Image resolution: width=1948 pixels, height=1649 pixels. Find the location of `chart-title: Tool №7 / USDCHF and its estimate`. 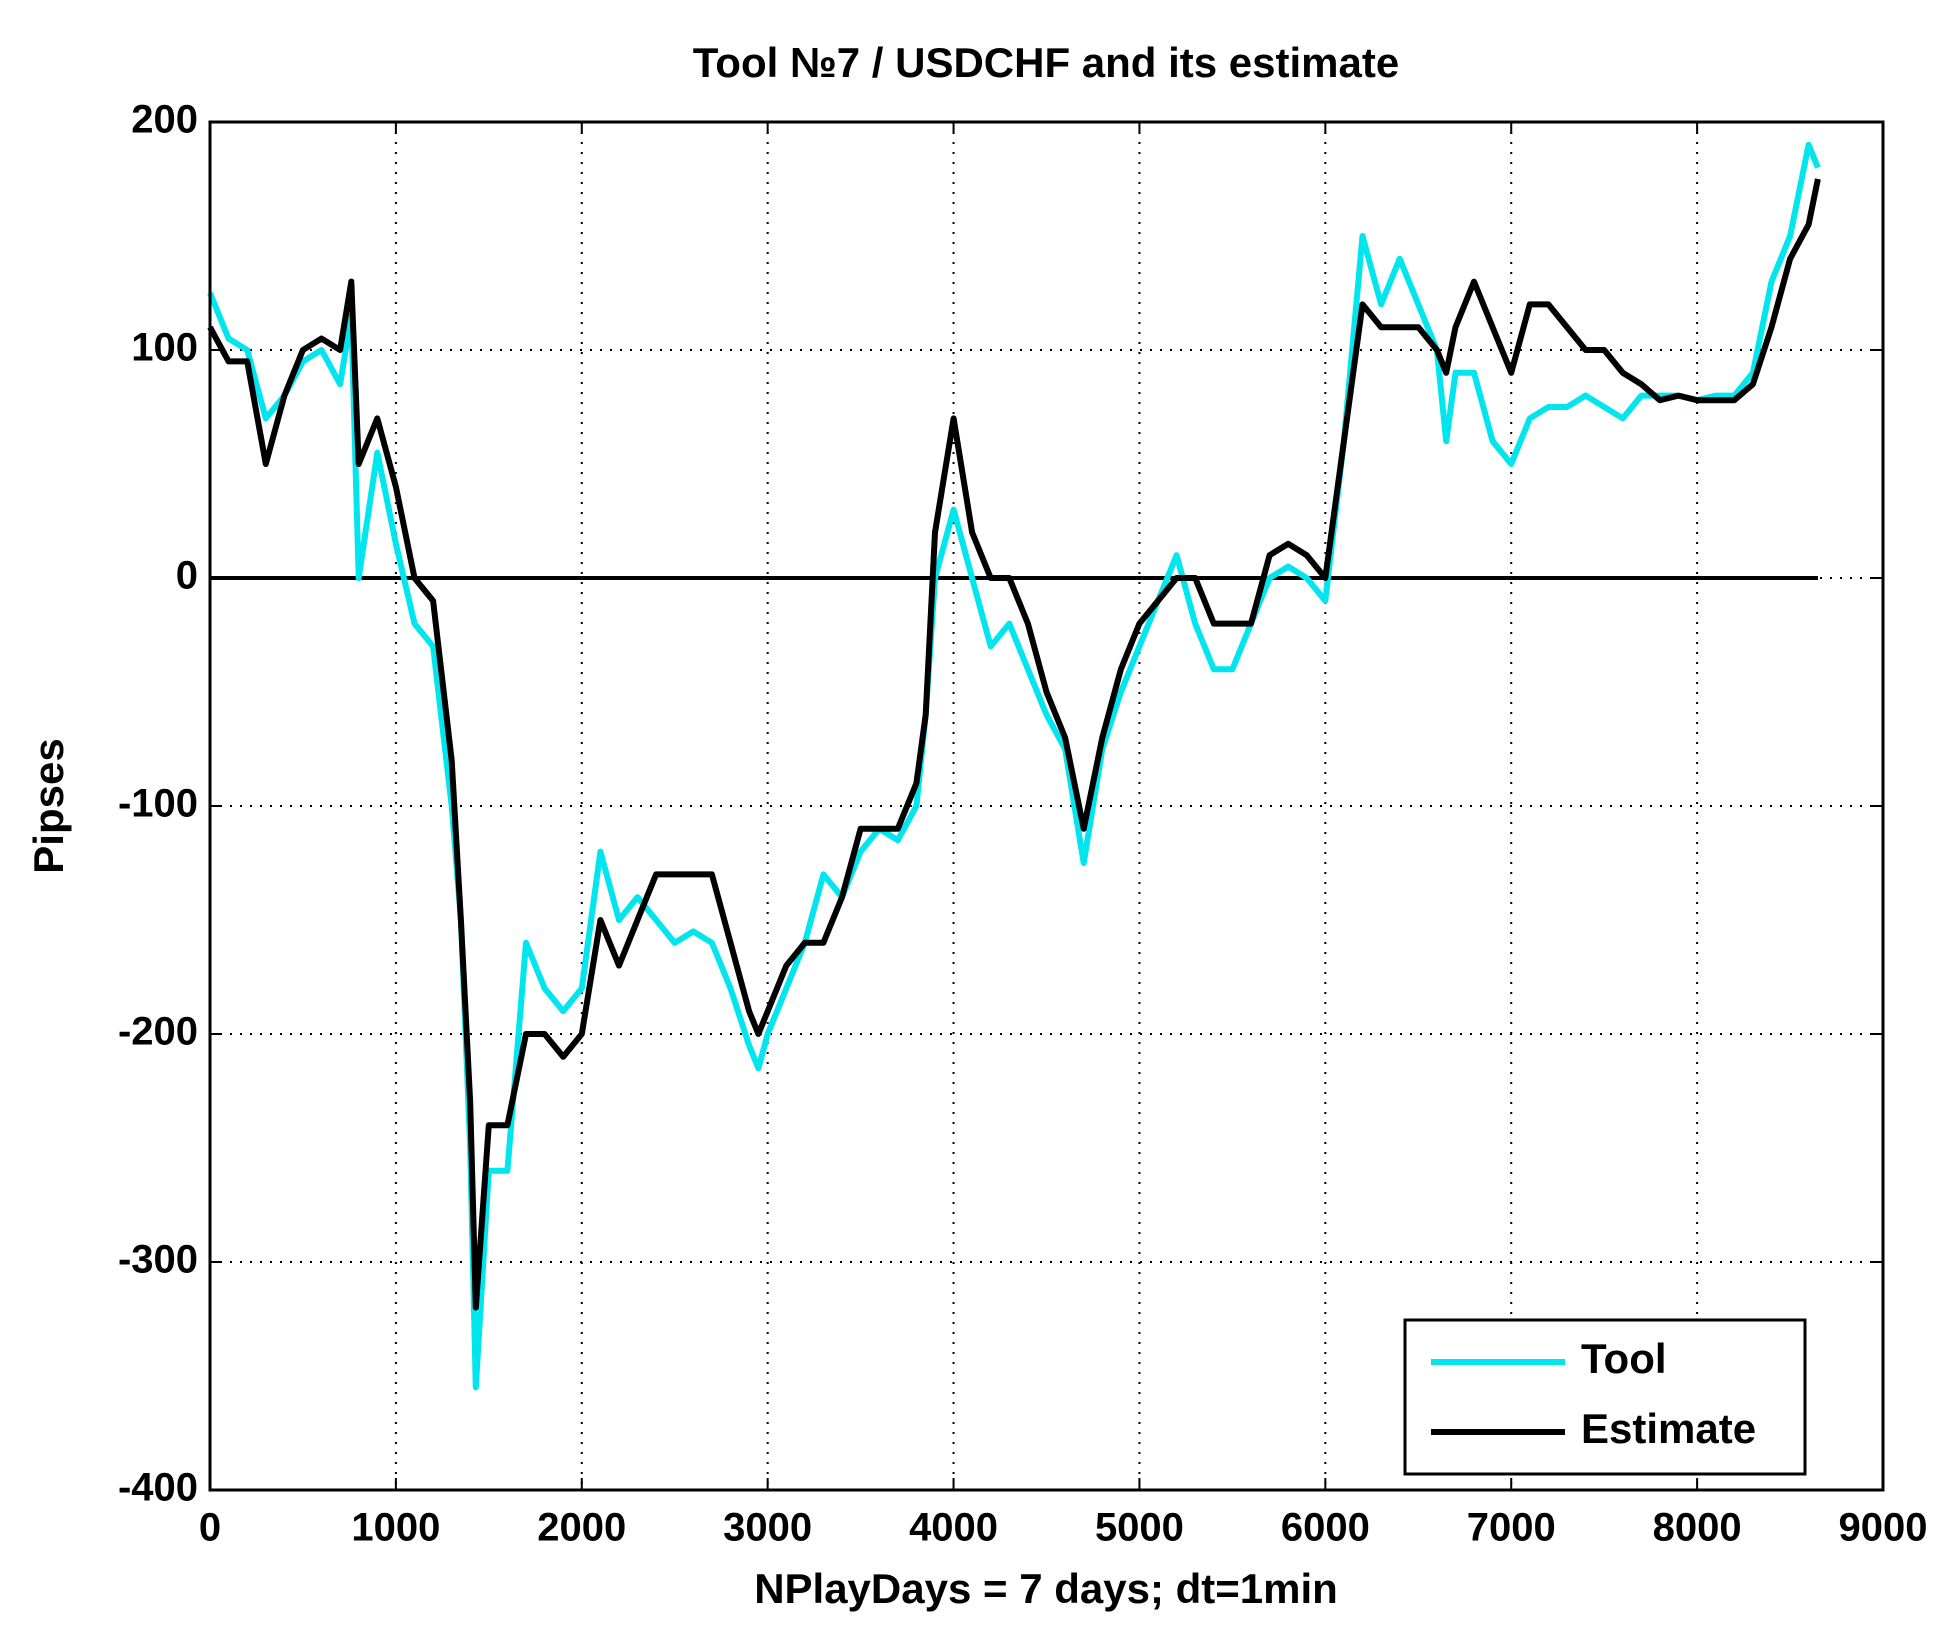

chart-title: Tool №7 / USDCHF and its estimate is located at coordinates (1046, 62).